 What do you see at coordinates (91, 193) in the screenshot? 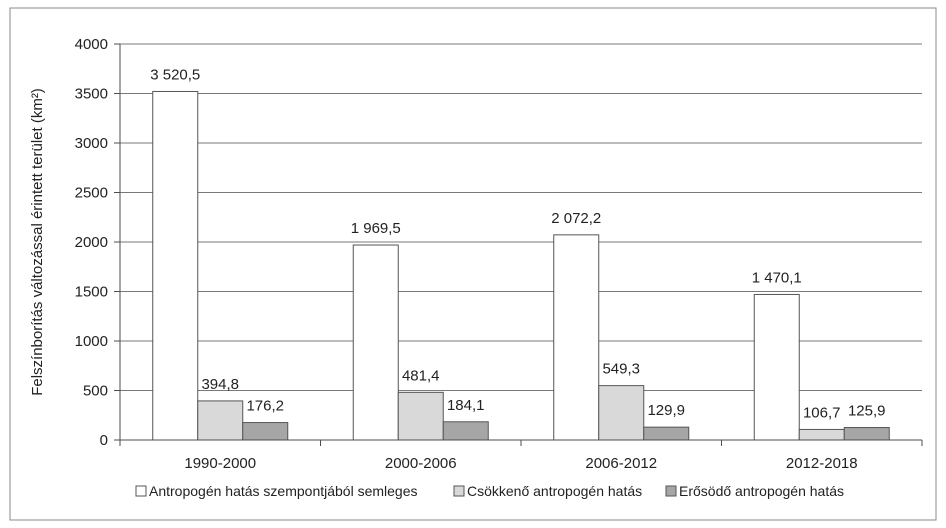
I see `y-tick-label: 2500` at bounding box center [91, 193].